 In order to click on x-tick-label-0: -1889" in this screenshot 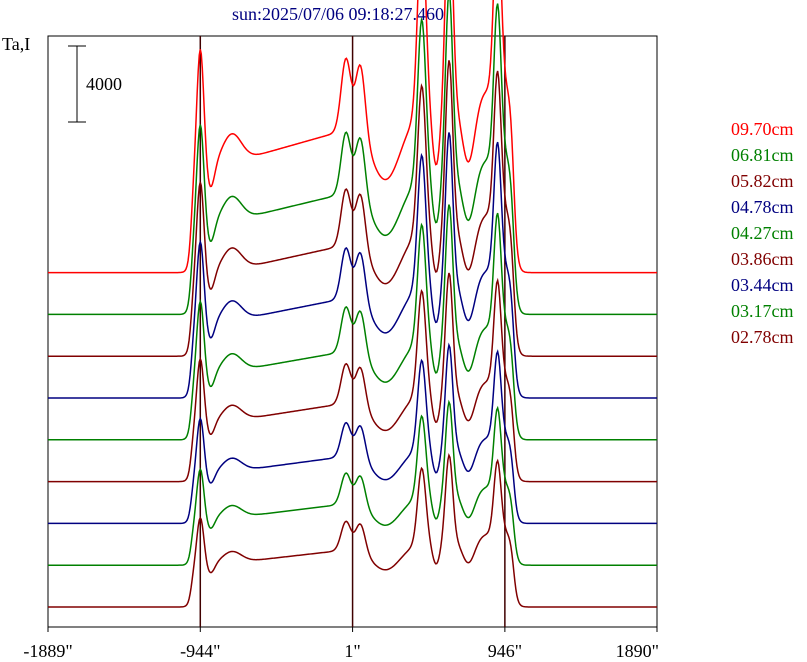, I will do `click(47, 651)`.